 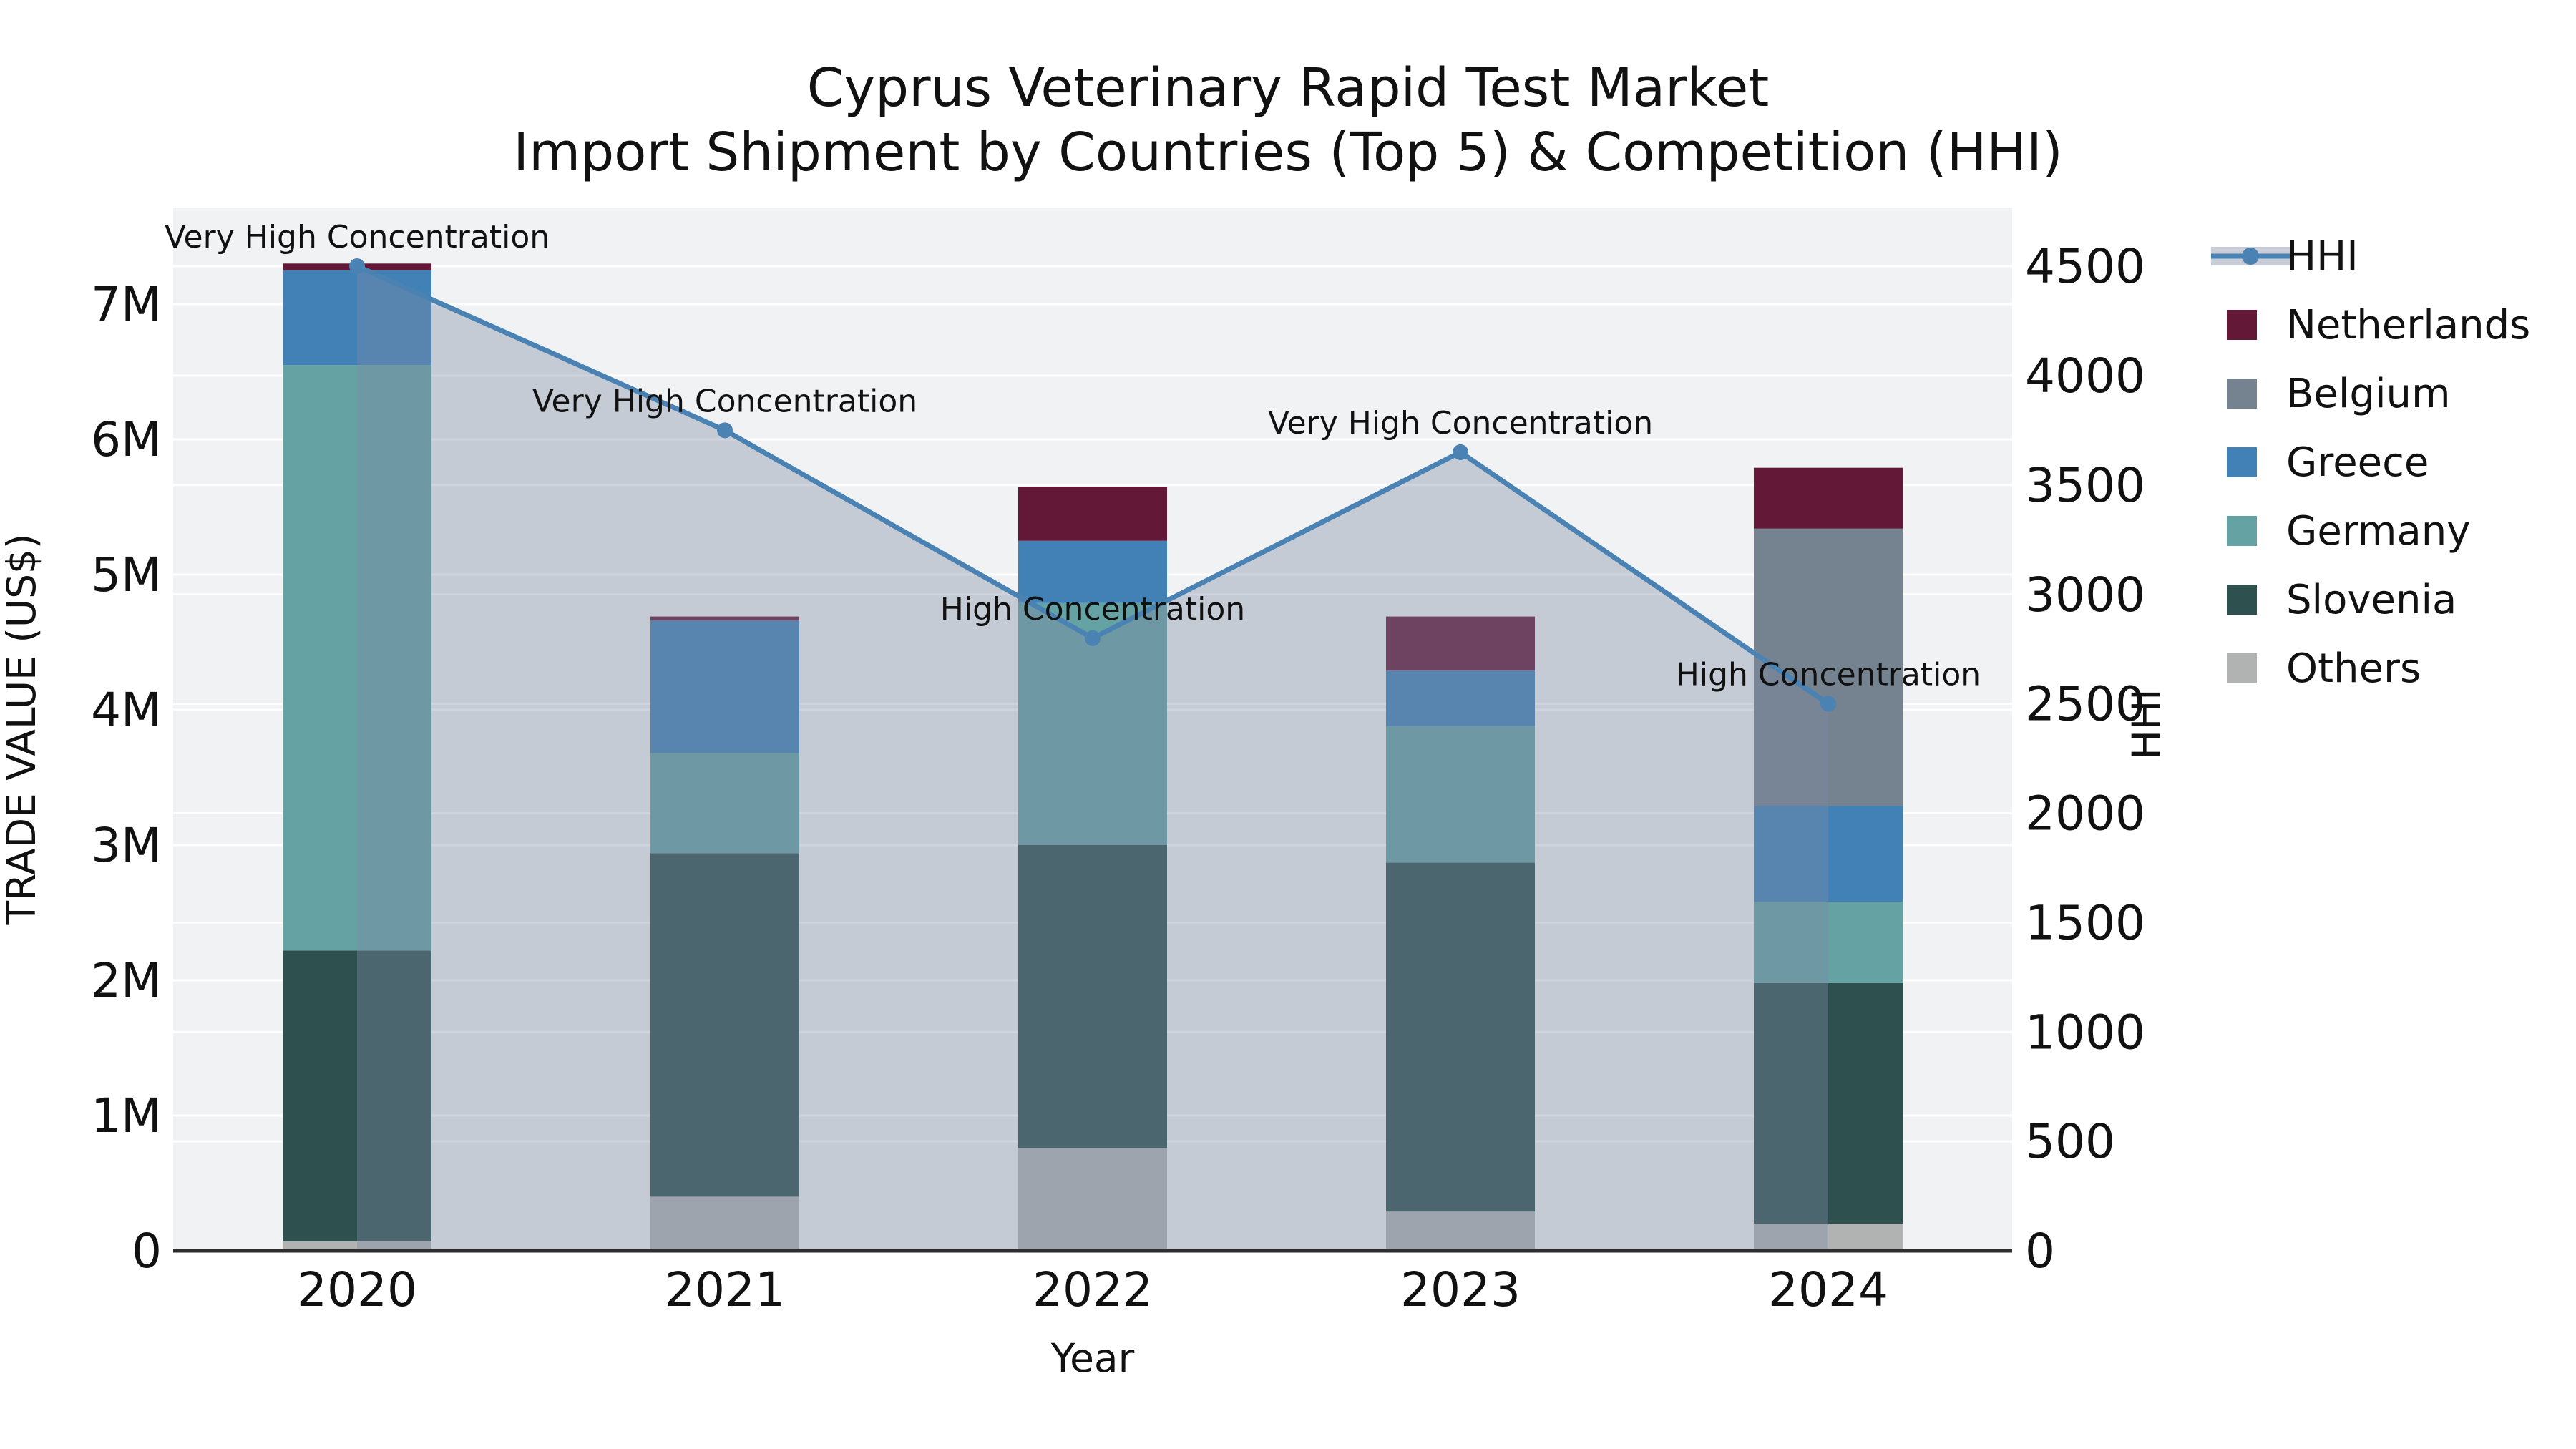 What do you see at coordinates (357, 237) in the screenshot?
I see `annotation-label-2020: Very High Concentration` at bounding box center [357, 237].